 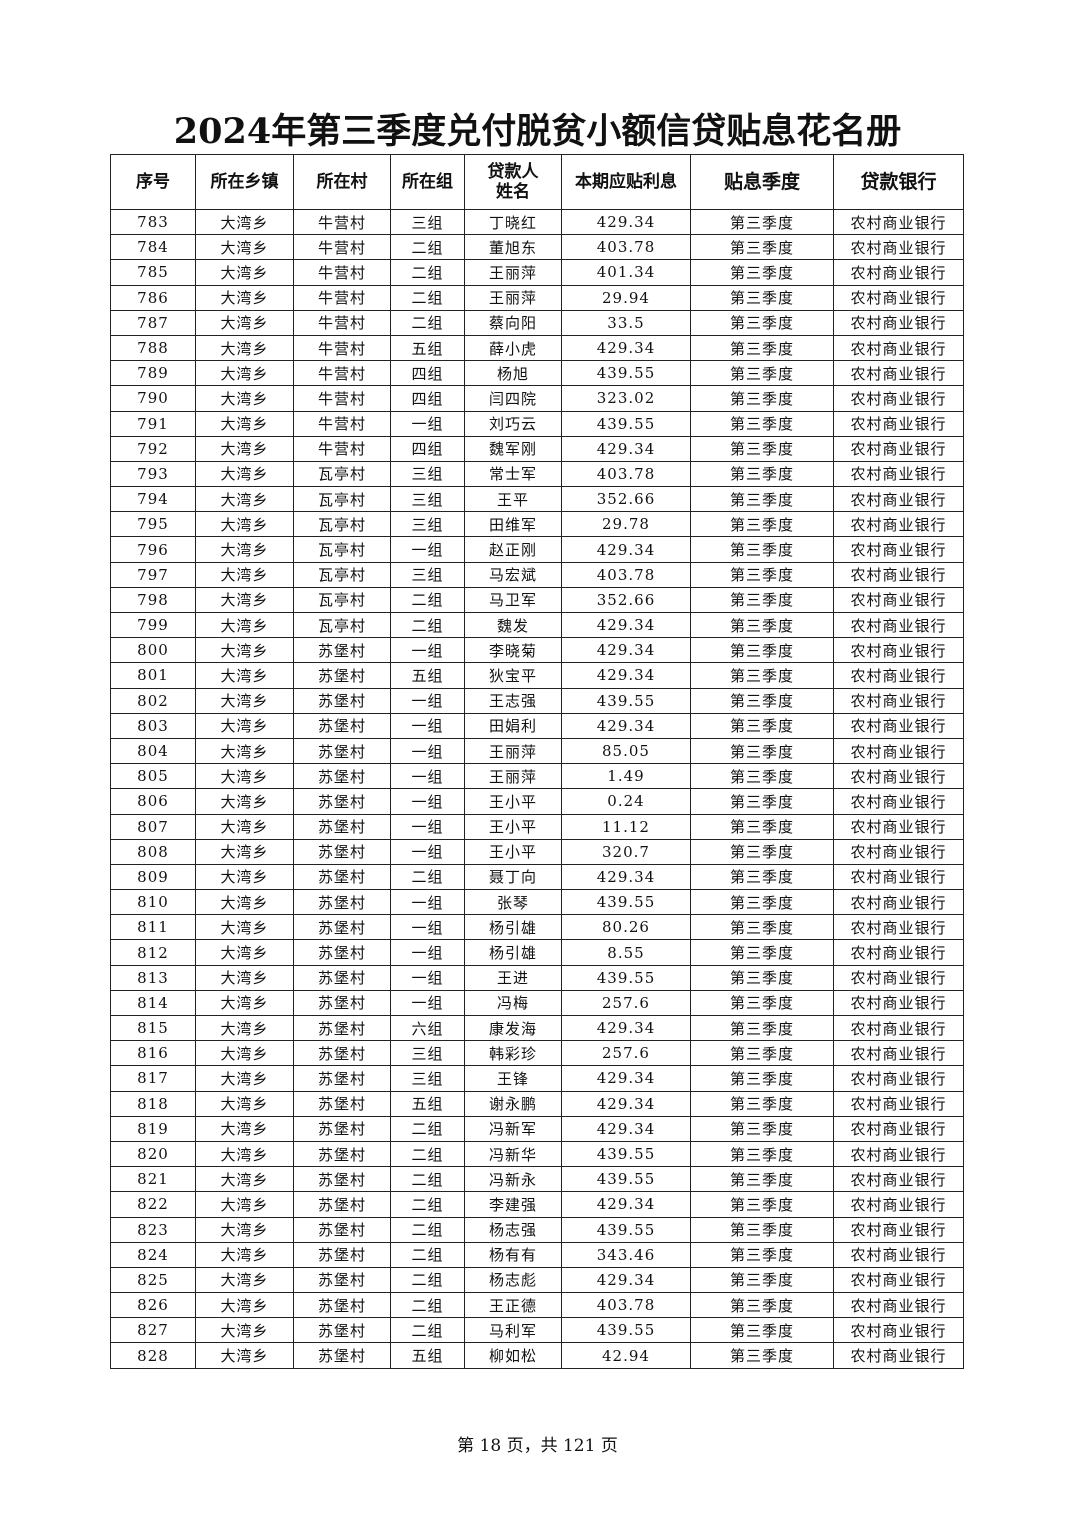 I want to click on cell-borrower-name: 王志强, so click(x=513, y=700).